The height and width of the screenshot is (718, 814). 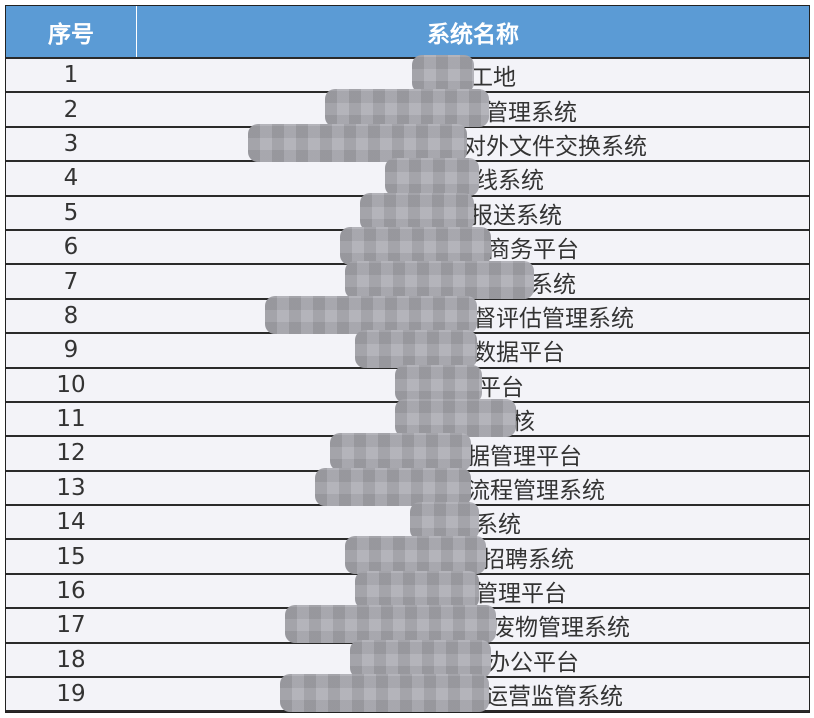 I want to click on row-index: 18, so click(x=71, y=659).